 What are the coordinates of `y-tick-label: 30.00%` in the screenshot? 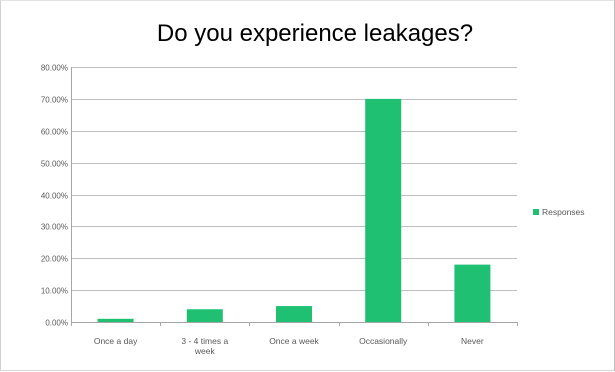 It's located at (54, 227).